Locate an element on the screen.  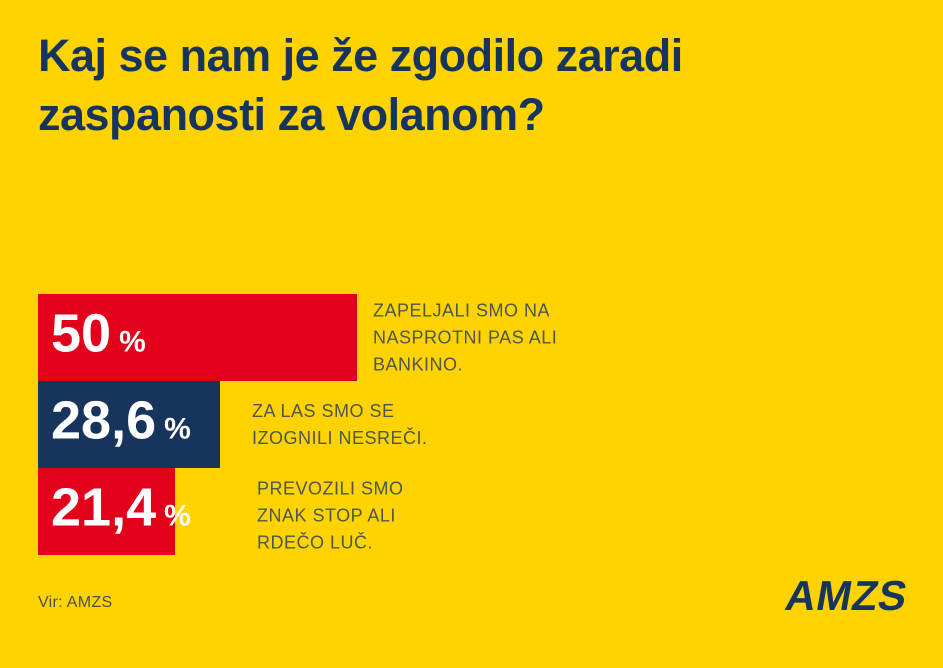
bar-50-percent is located at coordinates (197, 337).